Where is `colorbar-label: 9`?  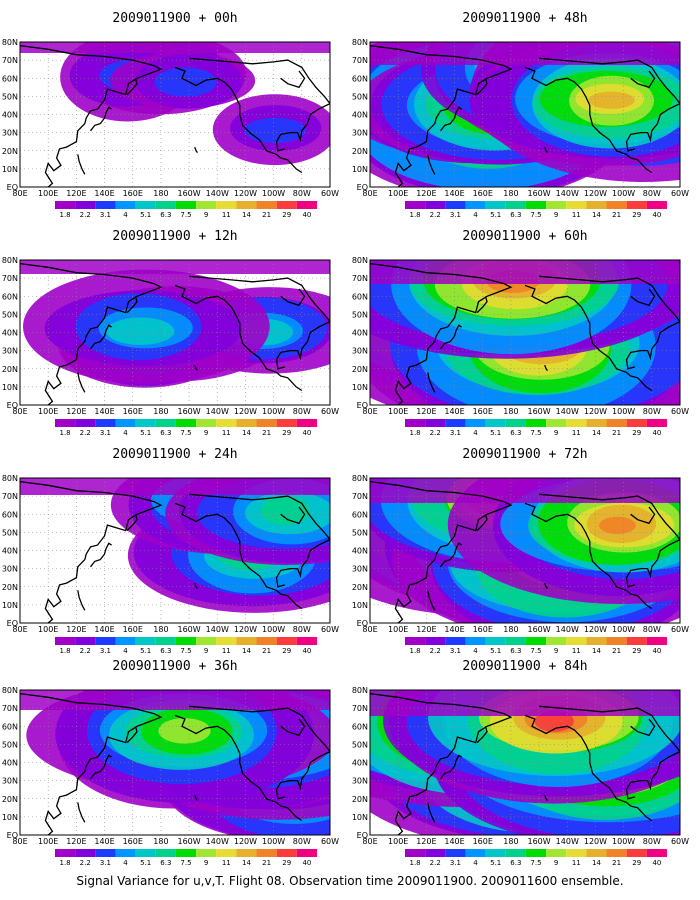
colorbar-label: 9 is located at coordinates (206, 215).